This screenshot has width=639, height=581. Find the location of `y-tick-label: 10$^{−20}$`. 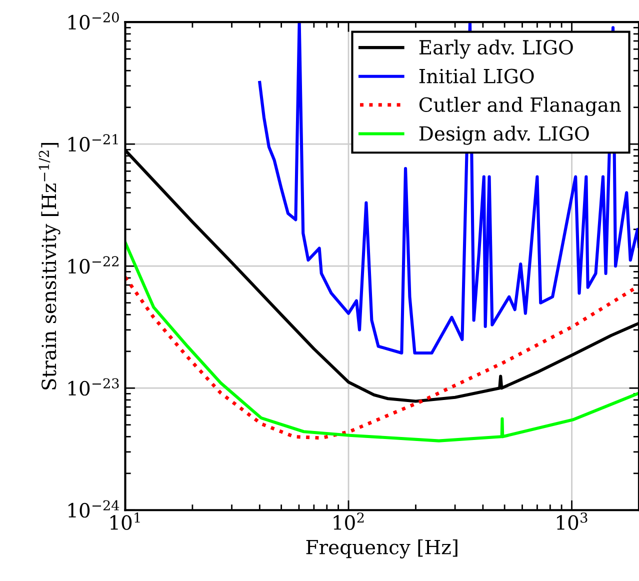

y-tick-label: 10$^{−20}$ is located at coordinates (93, 21).